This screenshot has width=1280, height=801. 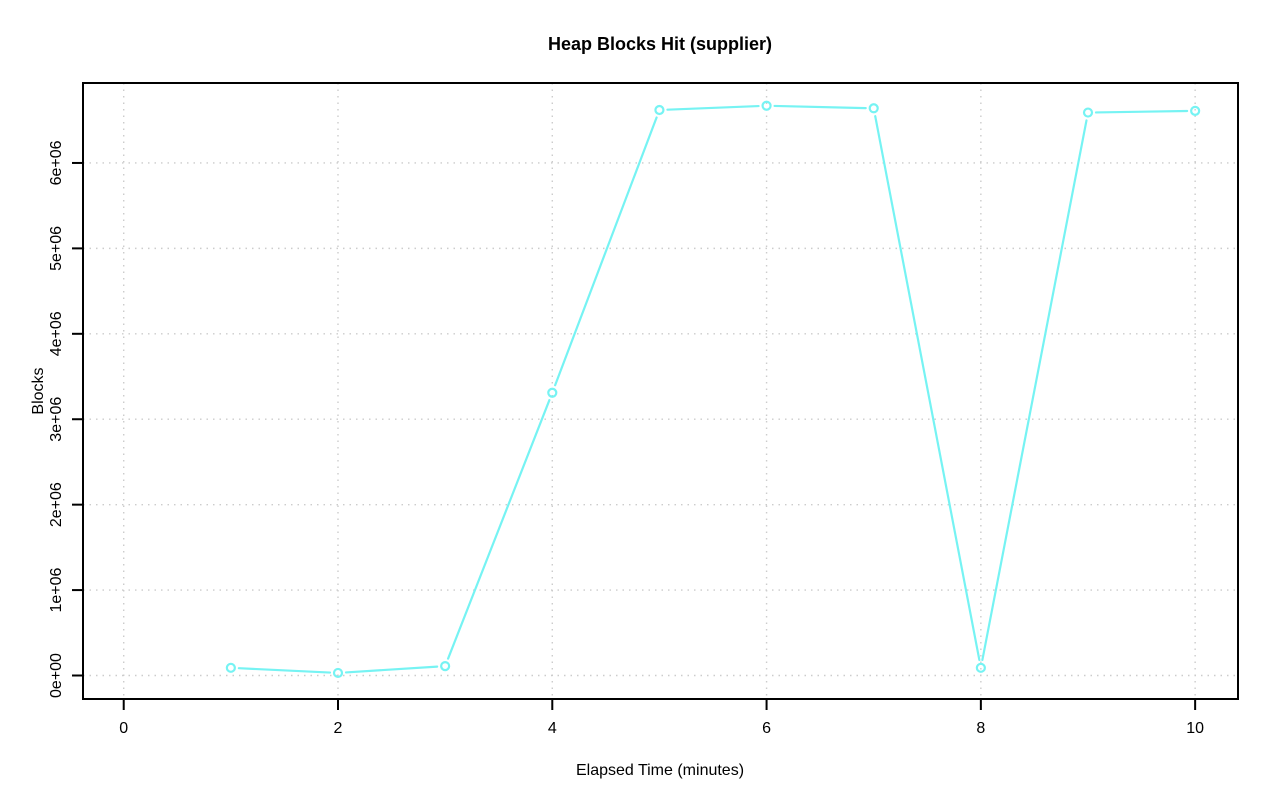 What do you see at coordinates (123, 728) in the screenshot?
I see `x-tick-label: 0` at bounding box center [123, 728].